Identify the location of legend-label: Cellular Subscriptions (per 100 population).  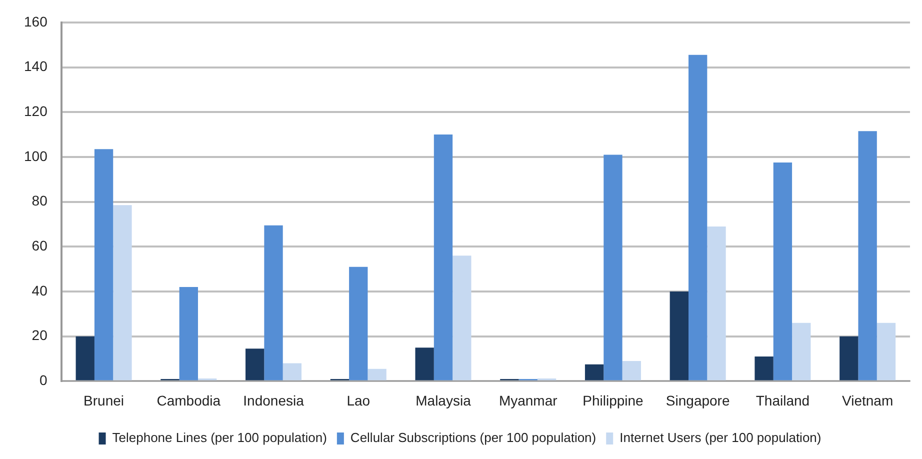
(473, 438).